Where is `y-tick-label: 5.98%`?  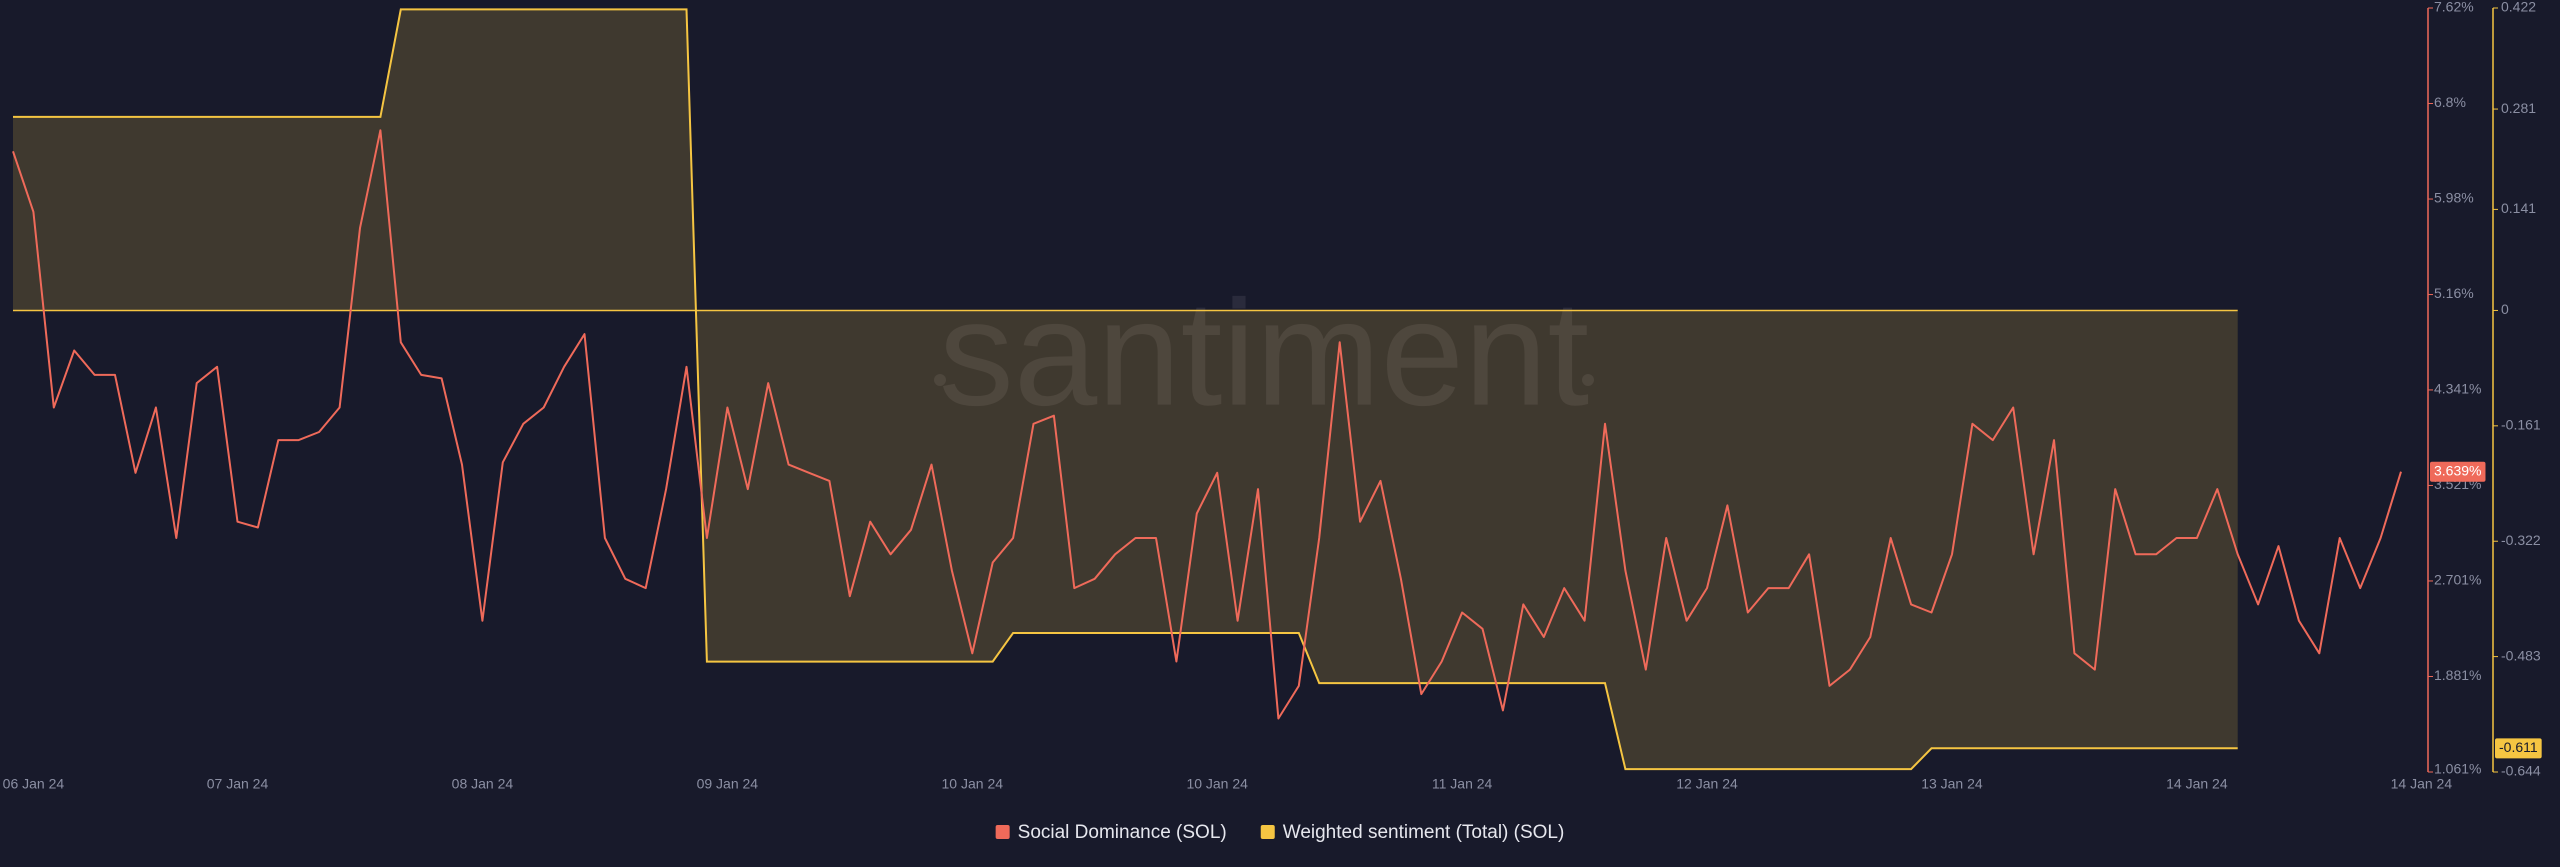 y-tick-label: 5.98% is located at coordinates (2454, 198).